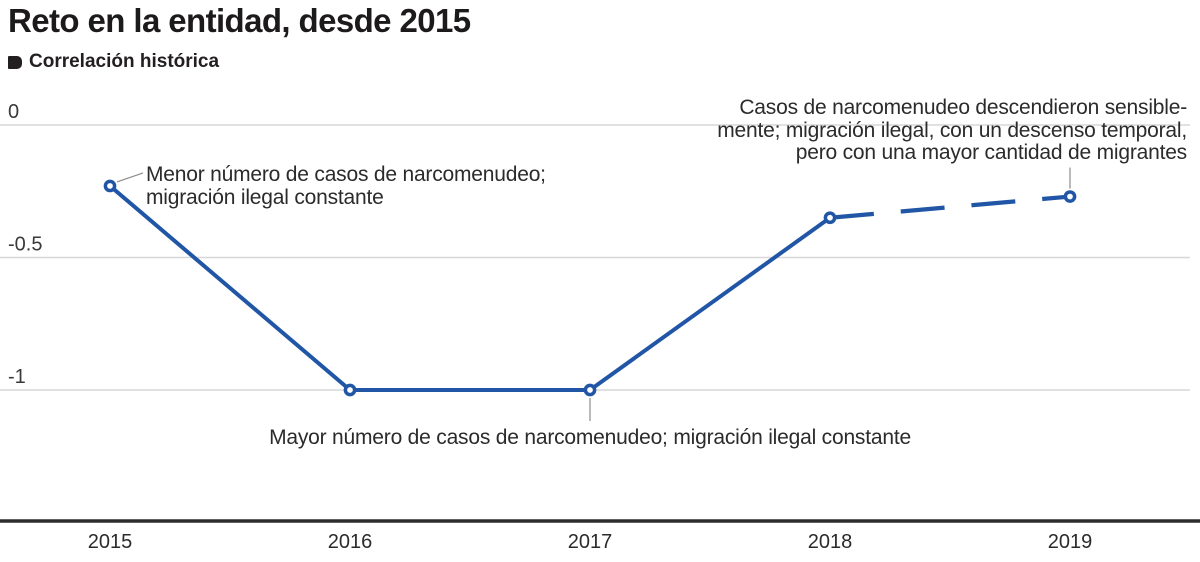 The image size is (1200, 562). I want to click on x-tick-label: 2019, so click(1070, 542).